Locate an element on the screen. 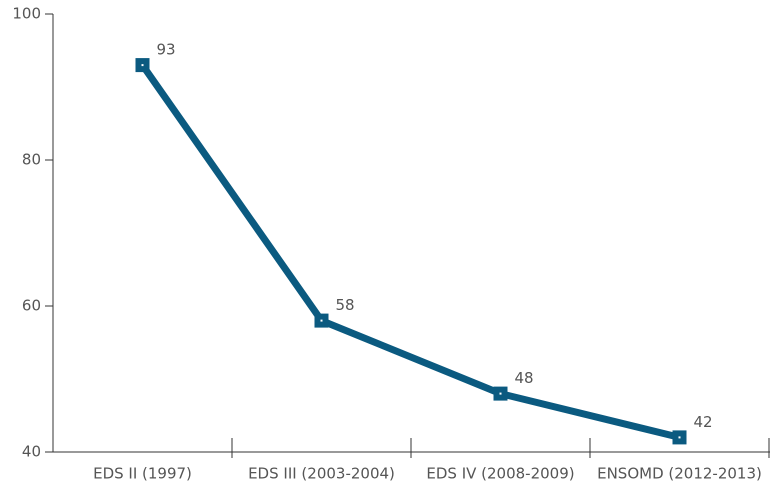 The image size is (772, 489). value-label: 93 is located at coordinates (166, 50).